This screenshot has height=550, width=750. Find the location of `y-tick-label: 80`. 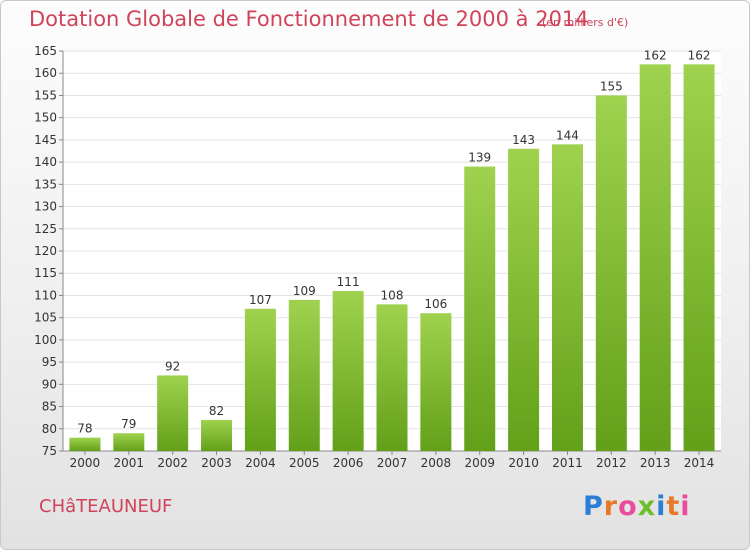

y-tick-label: 80 is located at coordinates (49, 429).